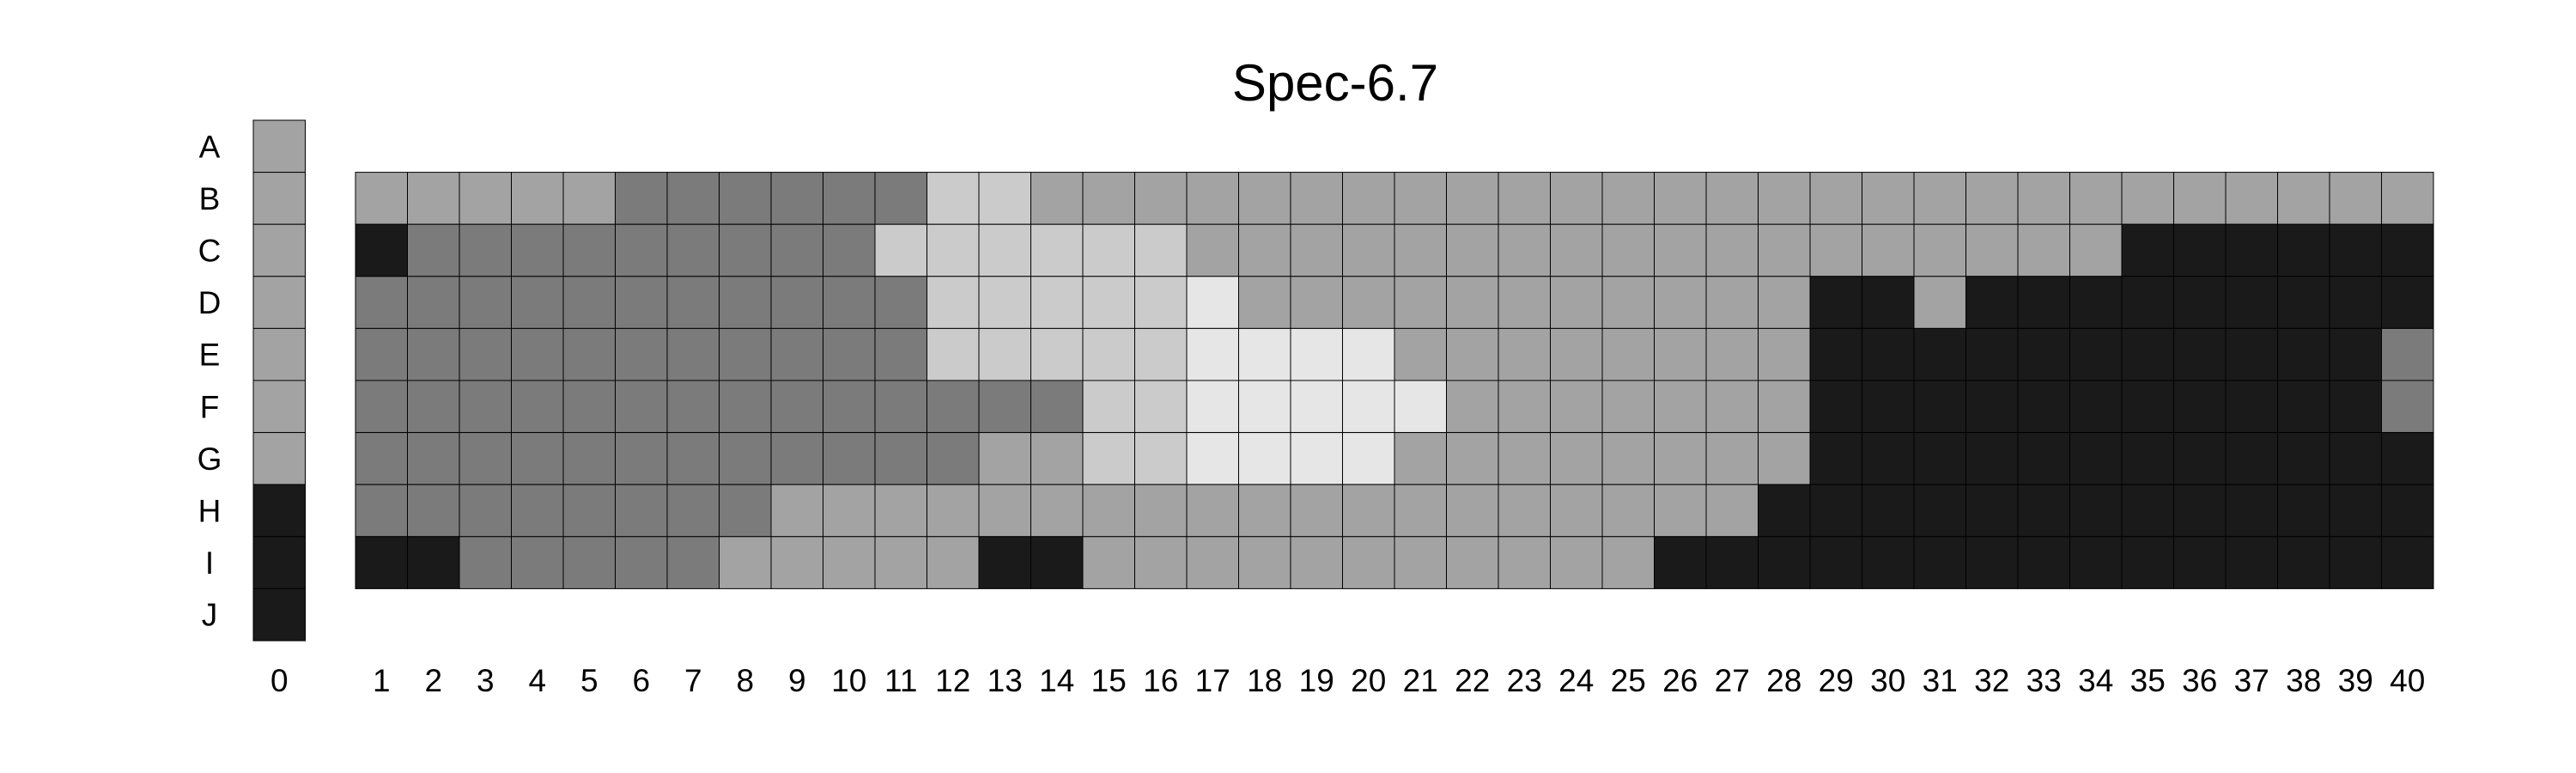 The image size is (2576, 773). I want to click on column-label-5: 5, so click(589, 680).